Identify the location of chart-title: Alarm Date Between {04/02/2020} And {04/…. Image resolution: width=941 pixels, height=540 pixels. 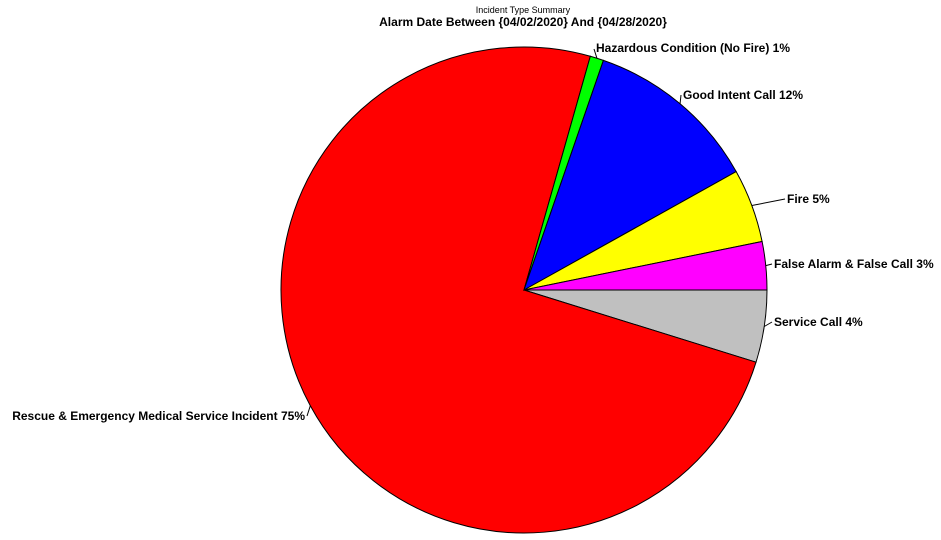
(523, 22).